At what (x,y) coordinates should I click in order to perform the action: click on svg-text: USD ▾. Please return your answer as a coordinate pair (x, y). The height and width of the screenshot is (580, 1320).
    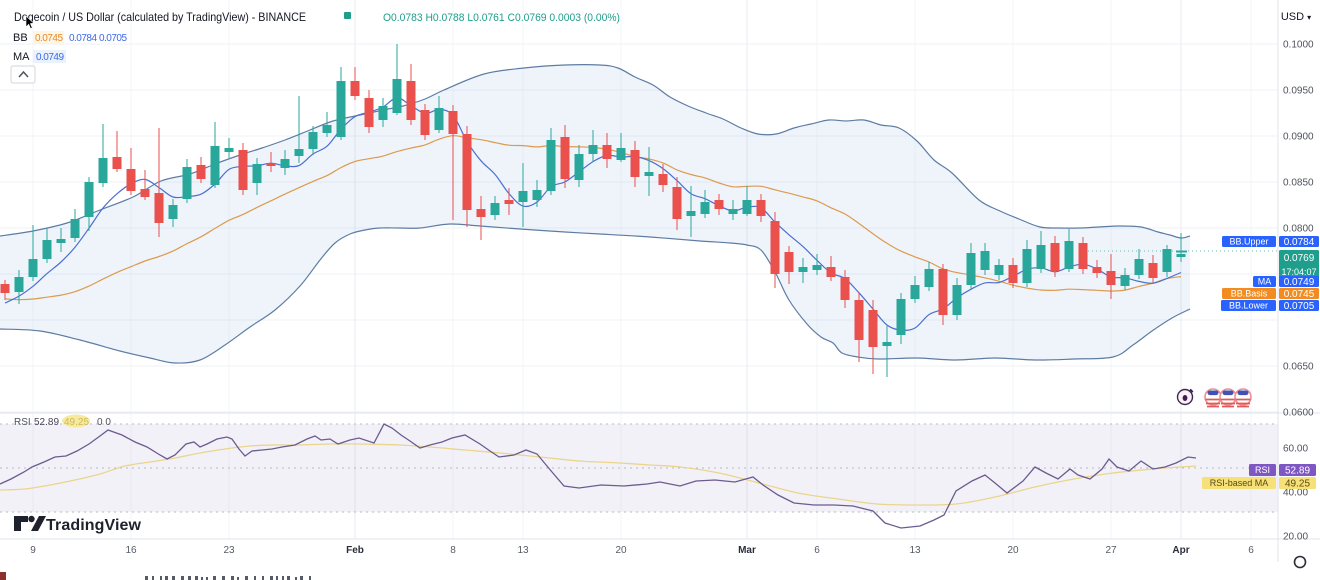
    Looking at the image, I should click on (1296, 17).